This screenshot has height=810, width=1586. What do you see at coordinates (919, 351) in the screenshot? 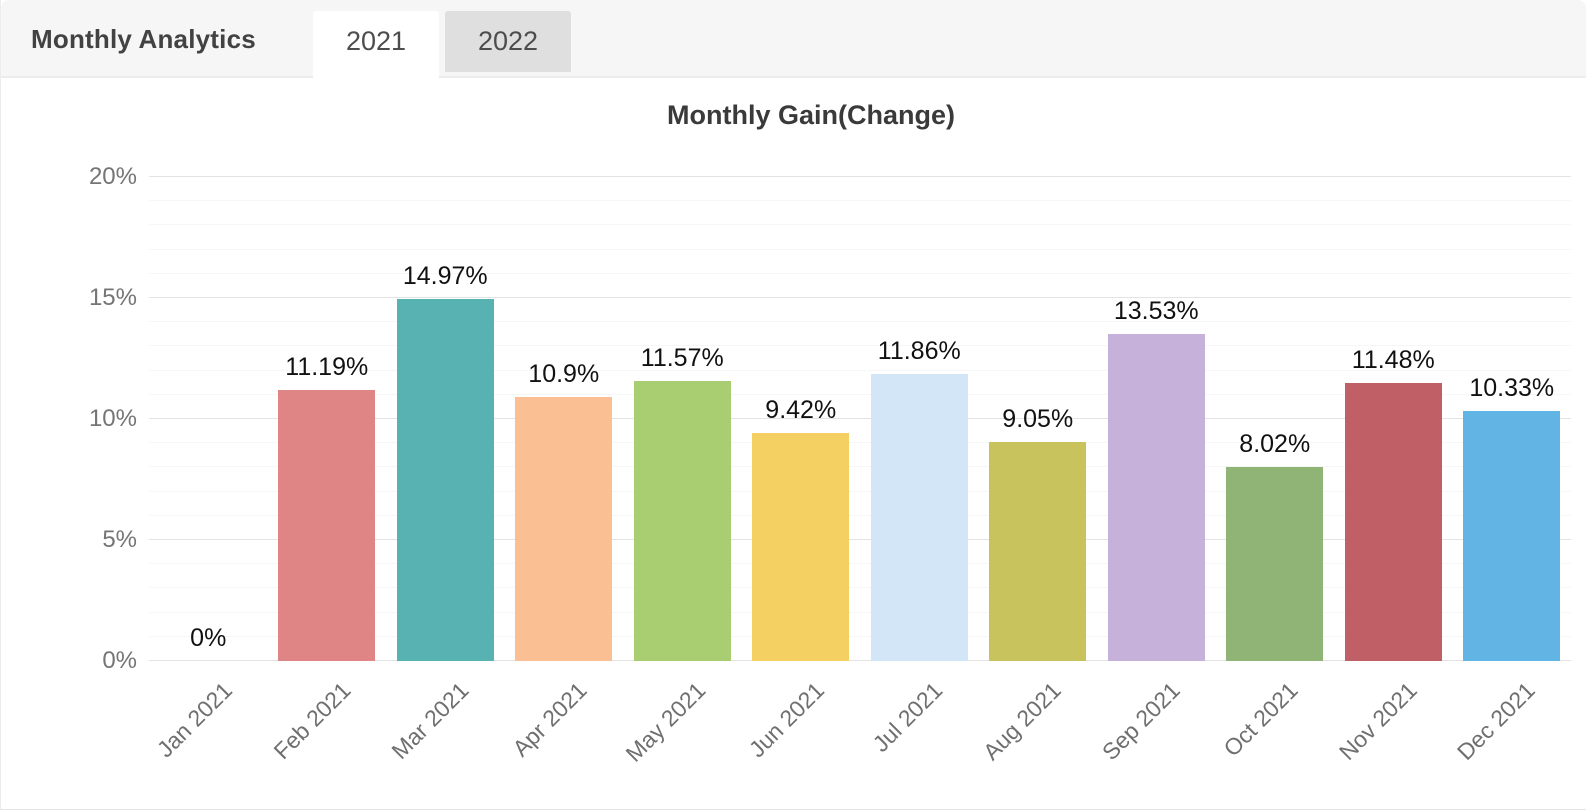
I see `bar-value-label: 11.86%` at bounding box center [919, 351].